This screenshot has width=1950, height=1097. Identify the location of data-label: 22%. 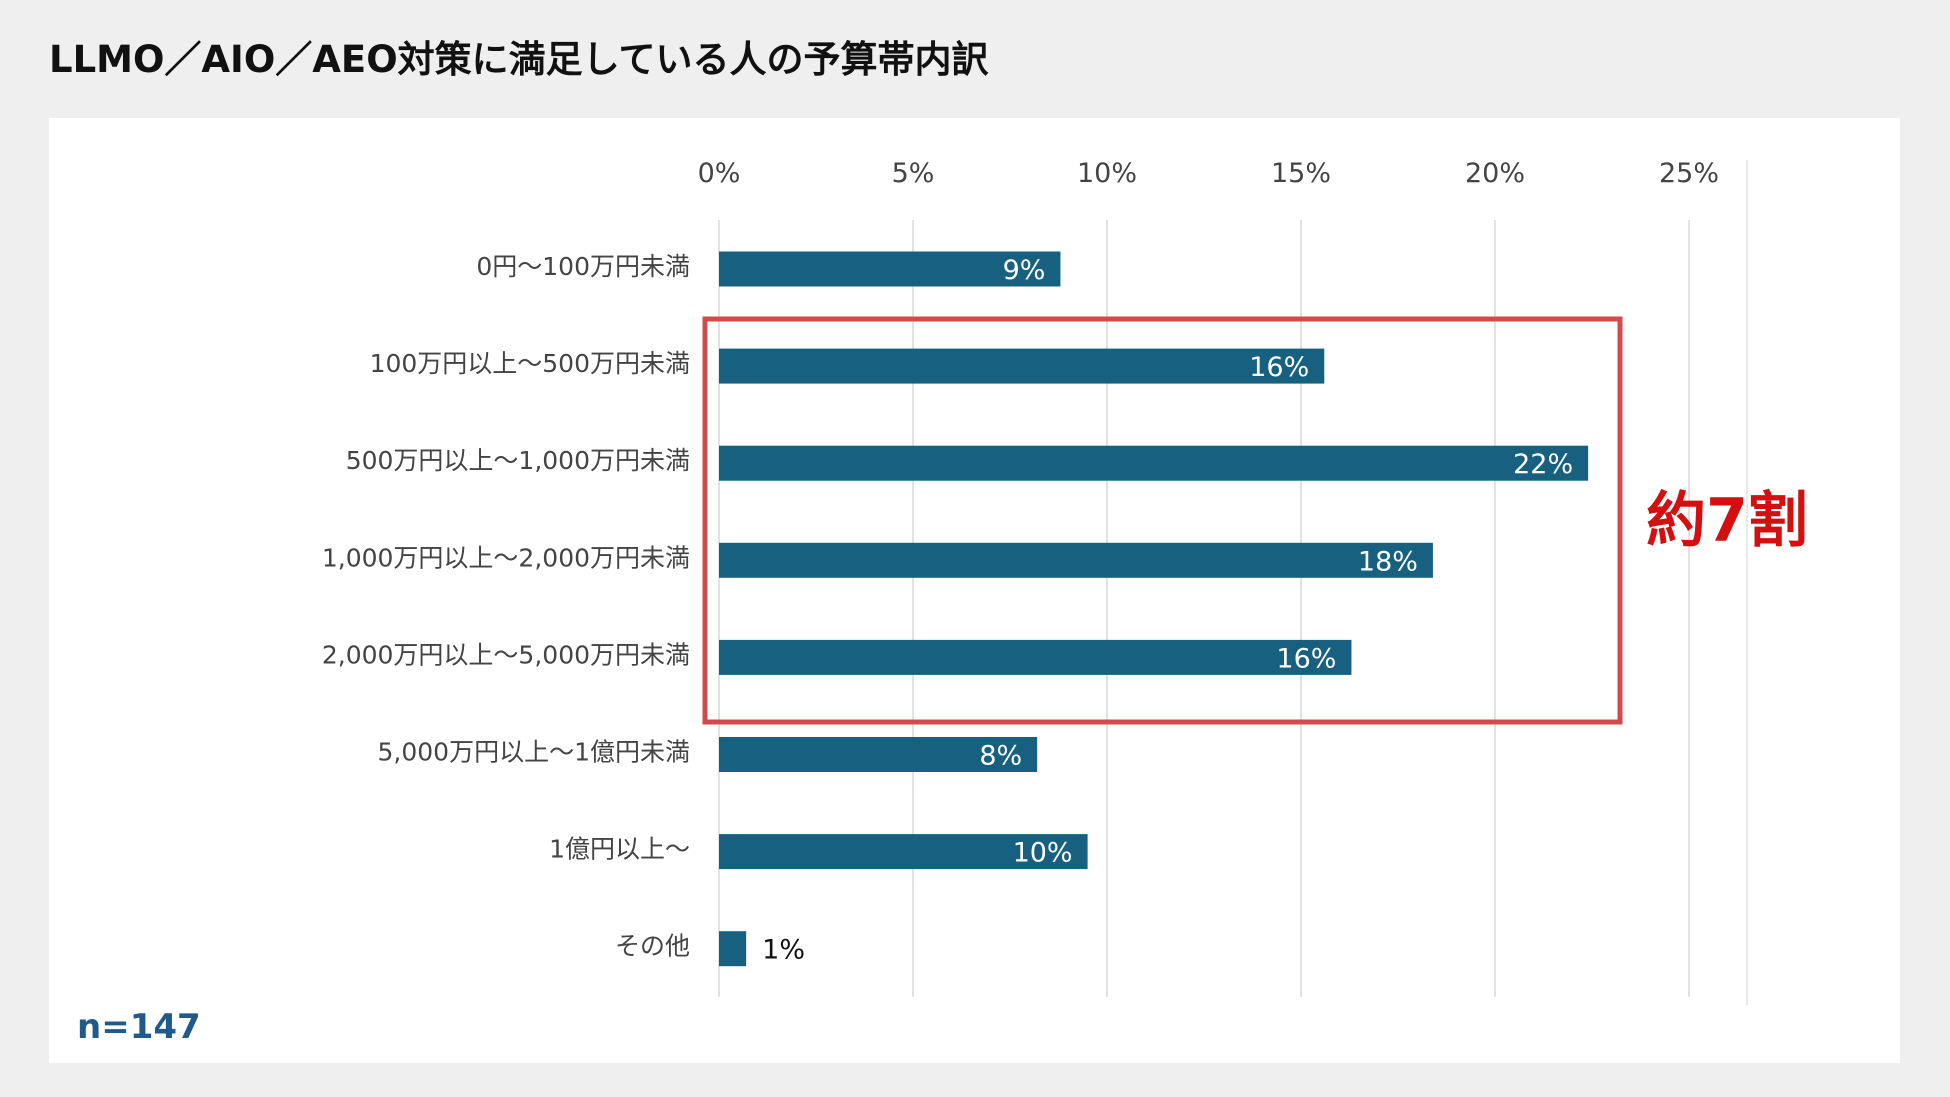
(1543, 464).